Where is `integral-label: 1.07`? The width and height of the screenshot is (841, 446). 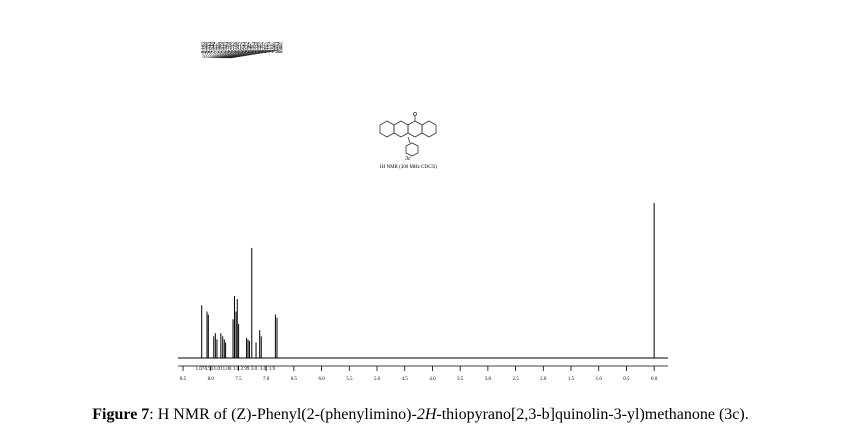
integral-label: 1.07 is located at coordinates (200, 369).